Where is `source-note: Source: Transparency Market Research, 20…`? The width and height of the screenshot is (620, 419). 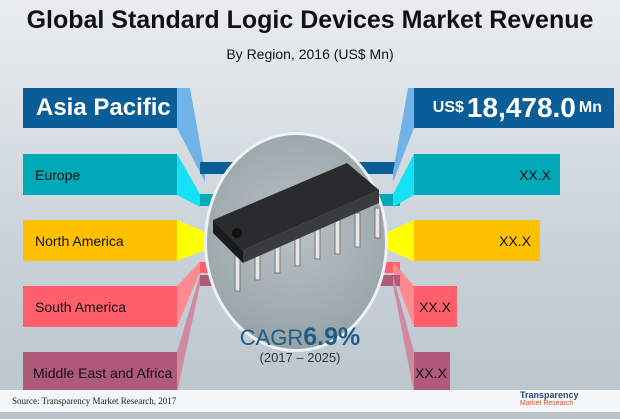 source-note: Source: Transparency Market Research, 20… is located at coordinates (94, 401).